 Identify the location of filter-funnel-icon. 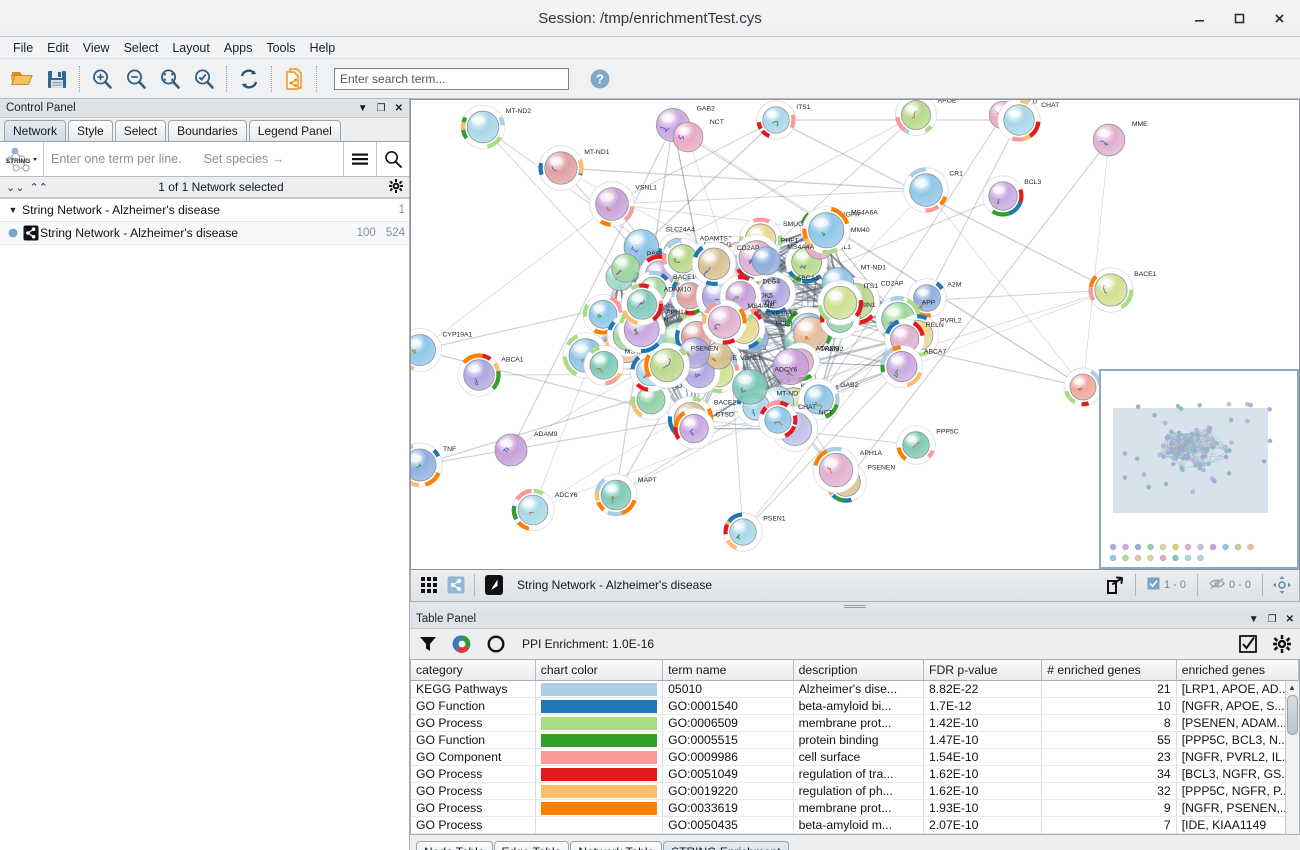
(428, 644).